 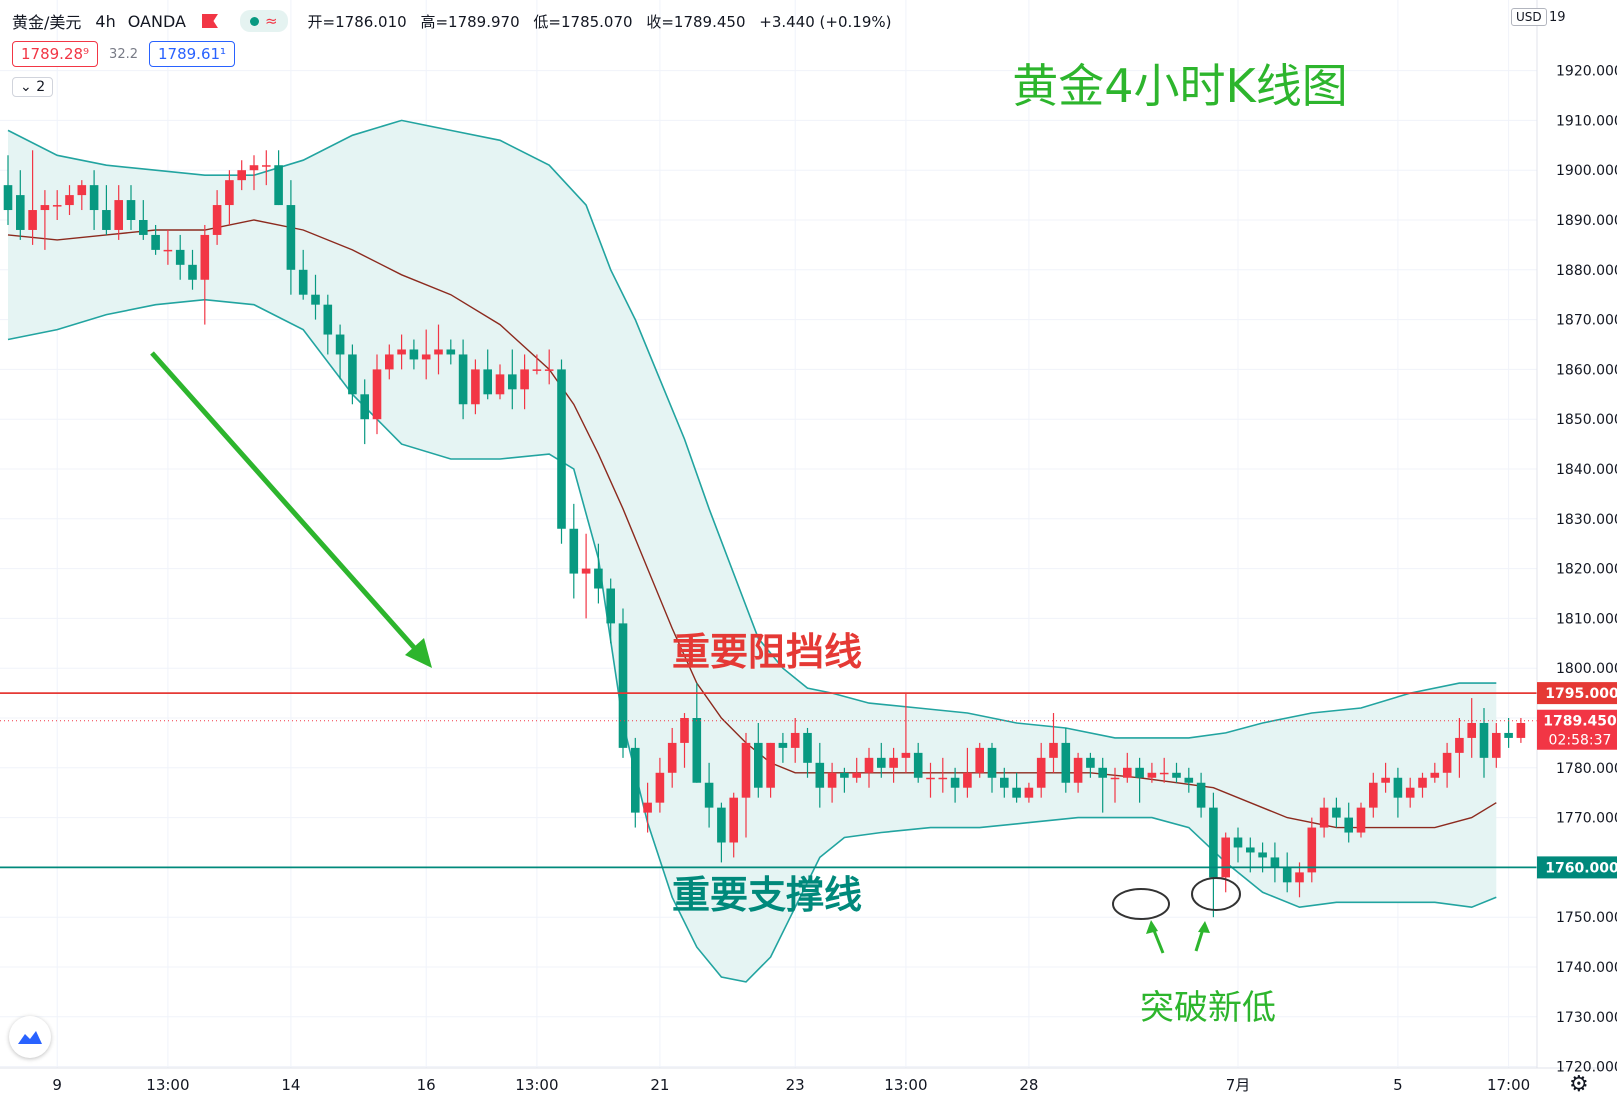 What do you see at coordinates (41, 87) in the screenshot?
I see `indicator-count: 2` at bounding box center [41, 87].